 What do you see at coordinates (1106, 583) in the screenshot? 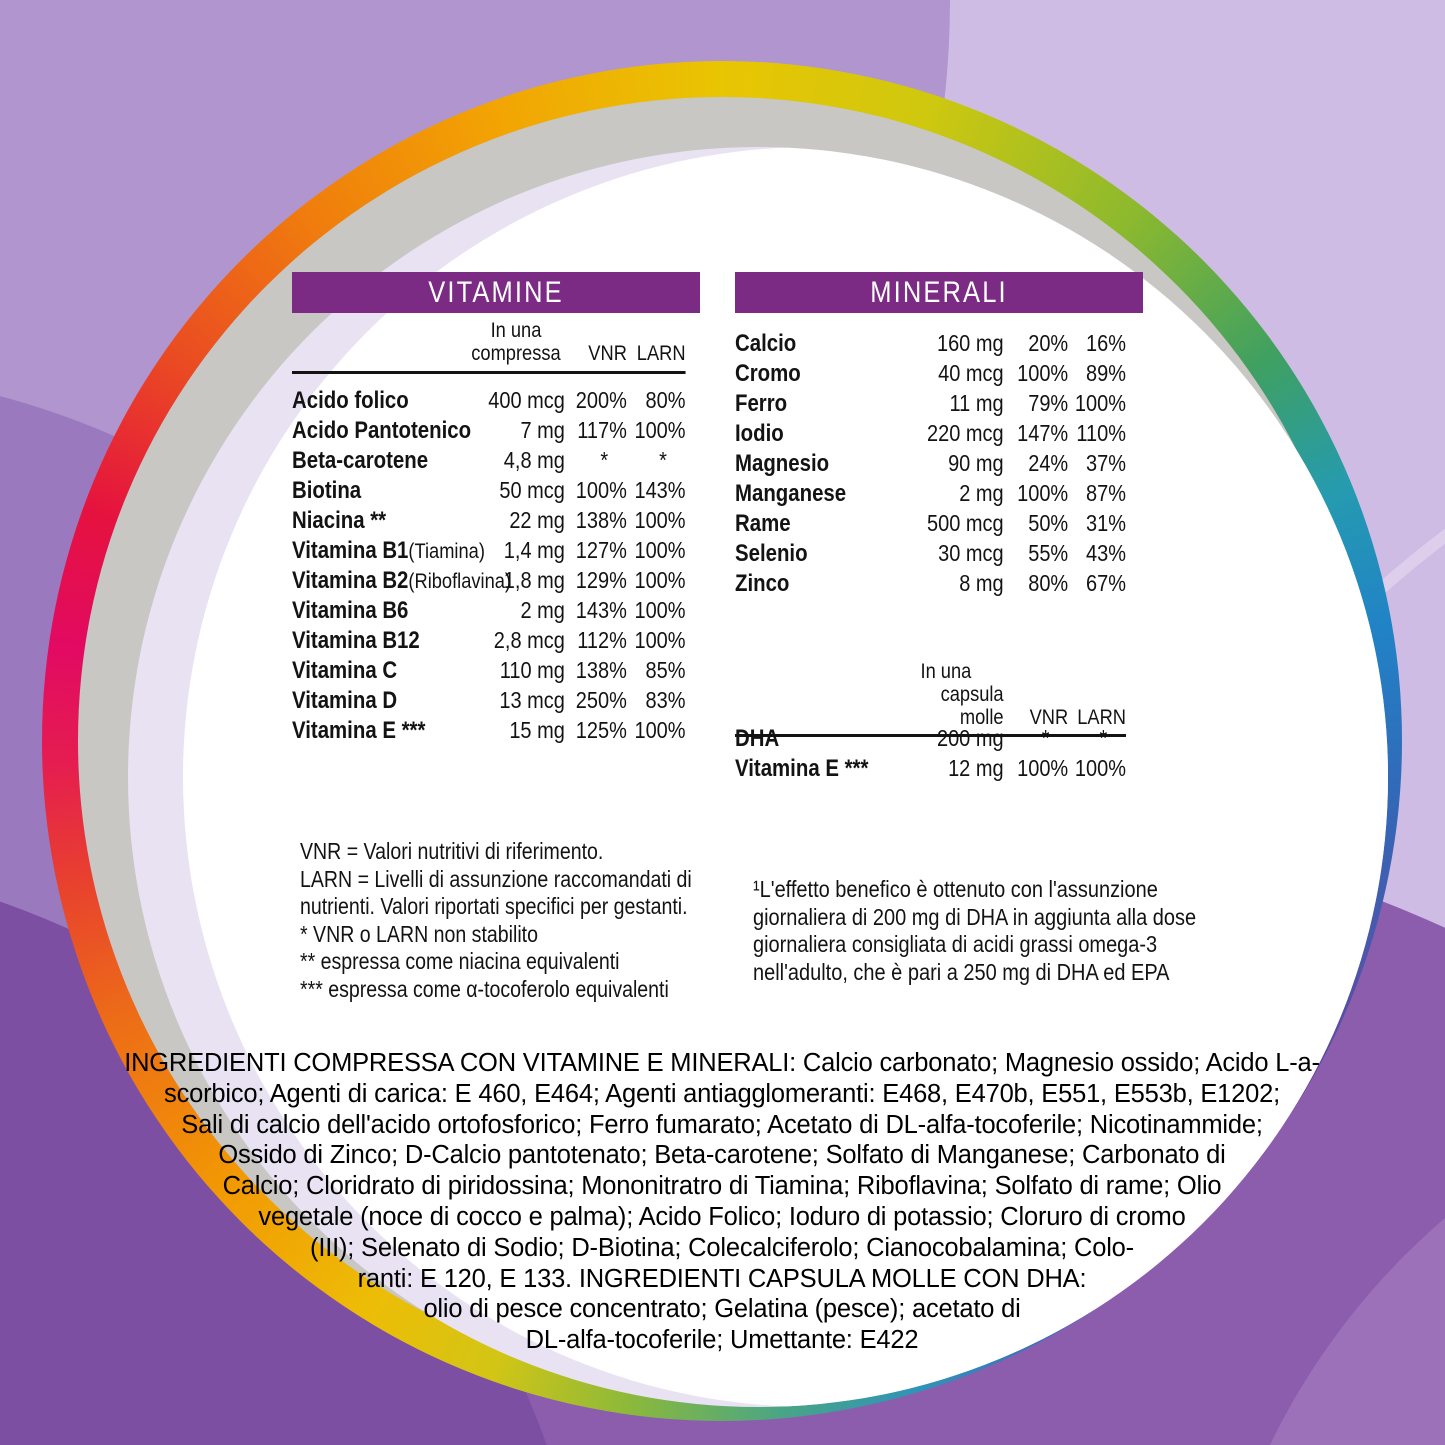
I see `nutrient-larn: 67%` at bounding box center [1106, 583].